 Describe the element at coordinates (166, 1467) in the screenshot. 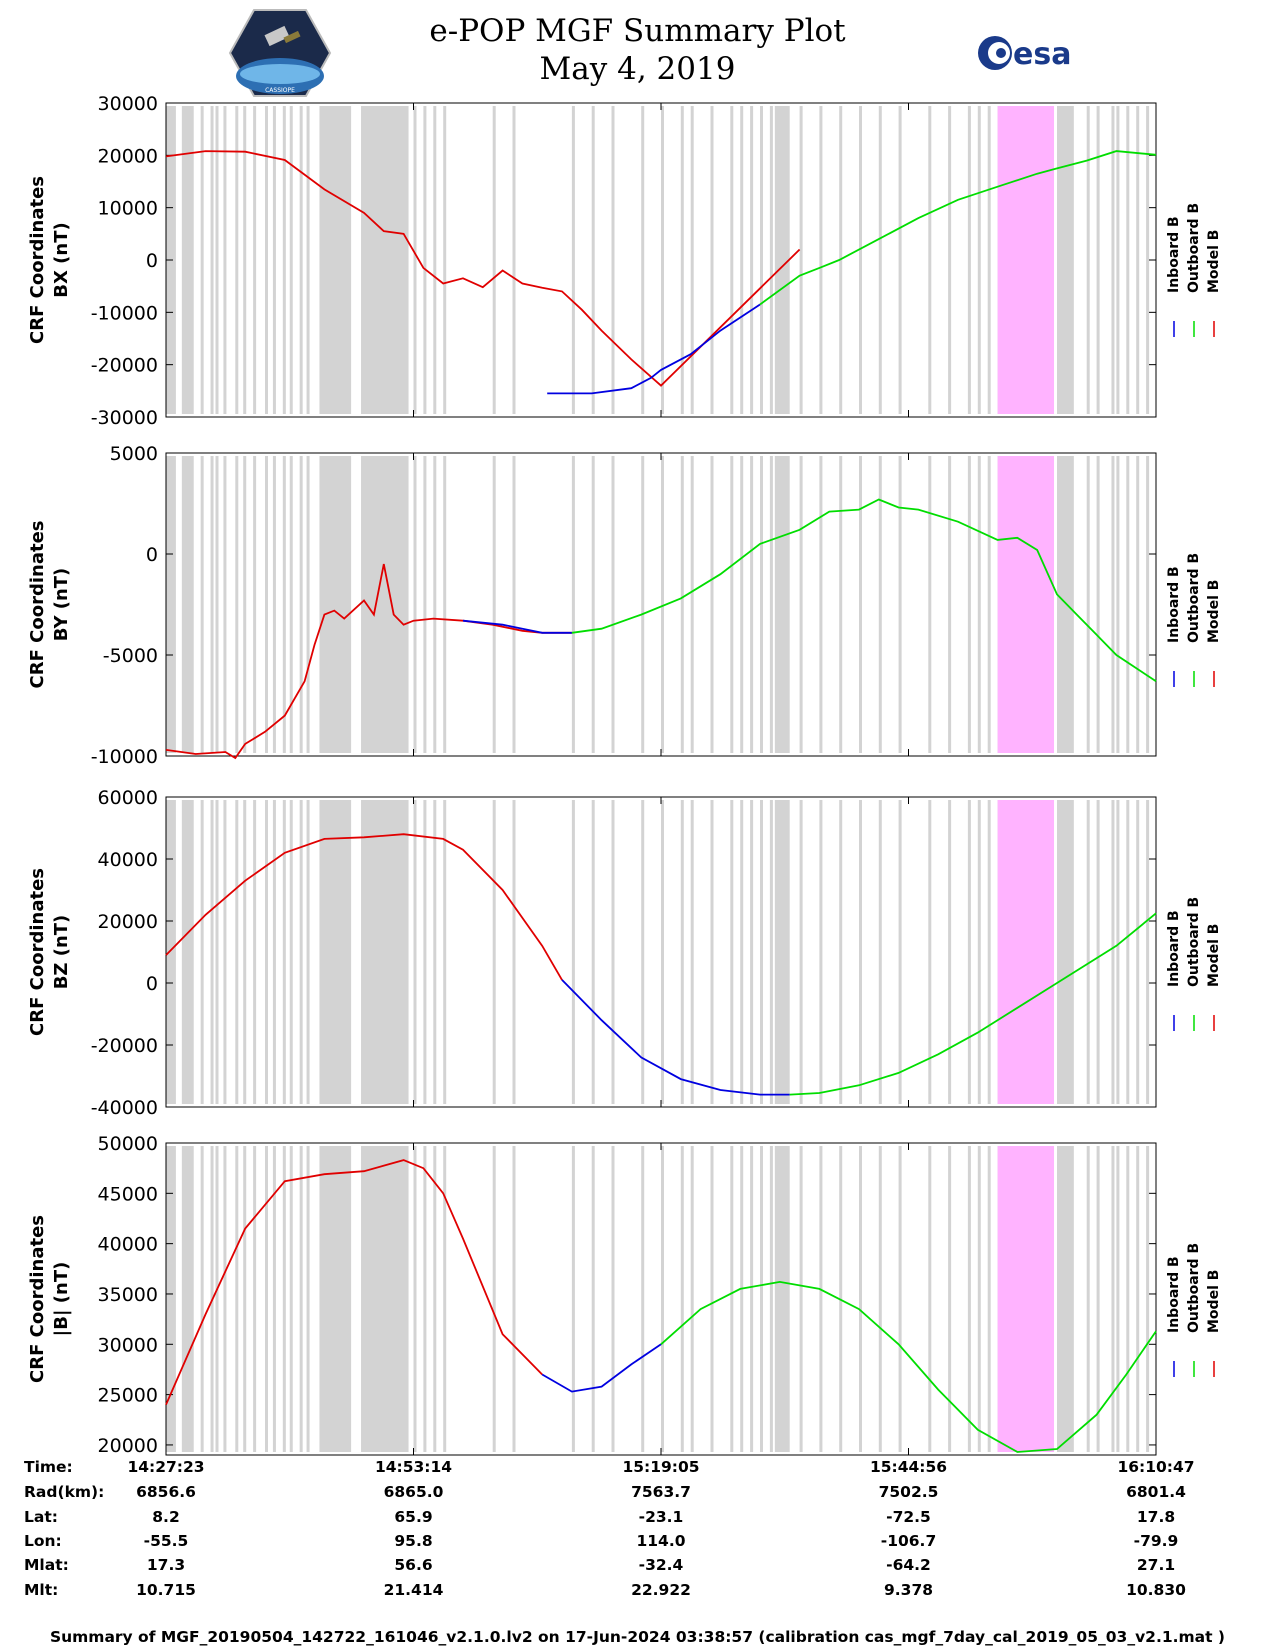

I see `info-value: 14:27:23` at that location.